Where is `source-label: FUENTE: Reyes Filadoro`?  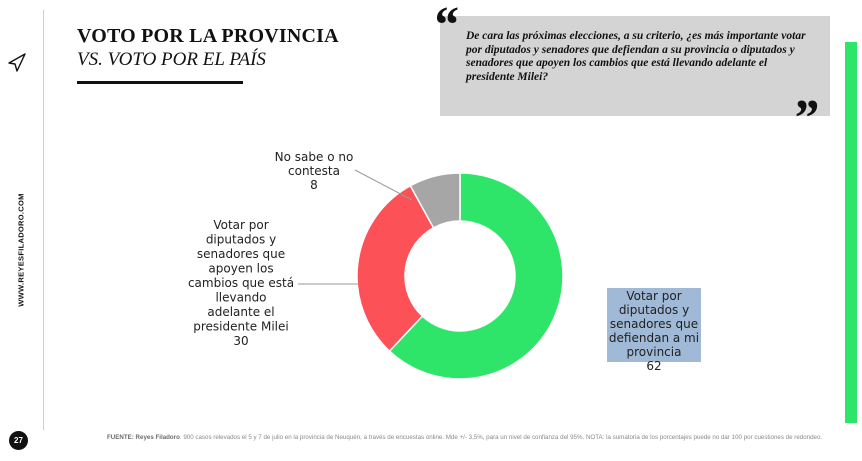 source-label: FUENTE: Reyes Filadoro is located at coordinates (143, 437).